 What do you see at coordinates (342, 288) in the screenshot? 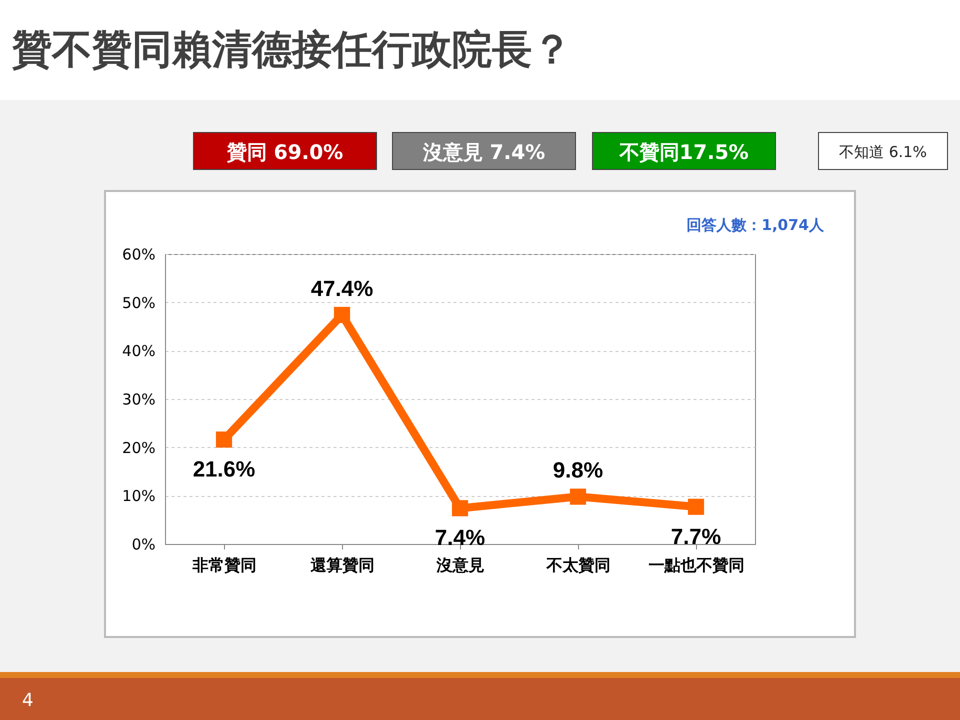
I see `data-label: 47.4%` at bounding box center [342, 288].